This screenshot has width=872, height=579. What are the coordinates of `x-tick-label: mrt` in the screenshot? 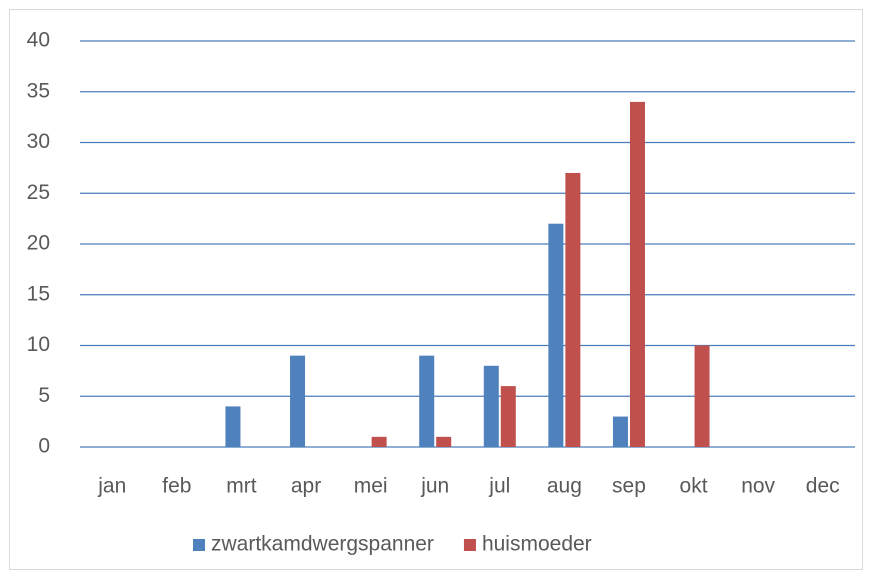 It's located at (241, 486).